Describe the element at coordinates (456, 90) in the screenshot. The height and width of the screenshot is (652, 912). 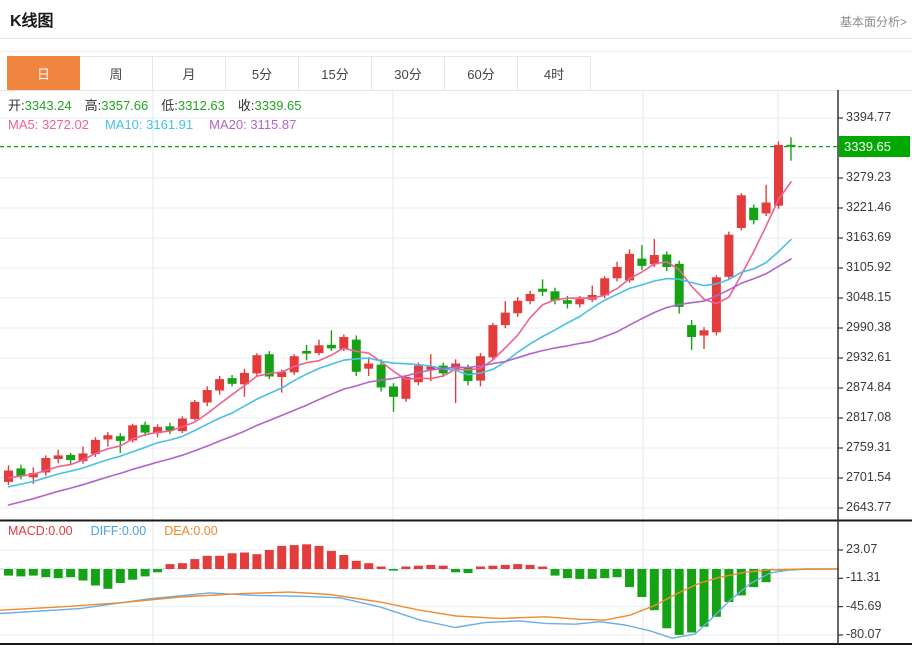
I see `tabbar-bottom-divider` at that location.